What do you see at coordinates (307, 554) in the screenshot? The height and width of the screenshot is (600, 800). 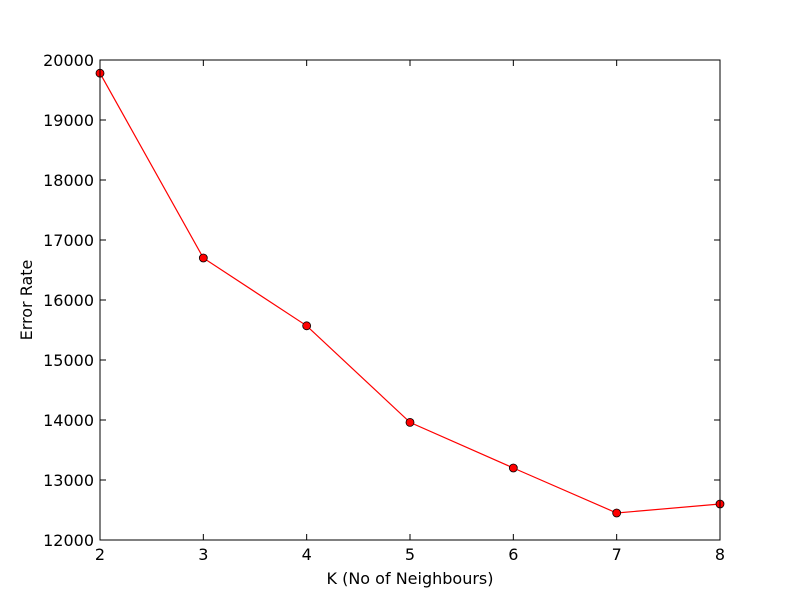 I see `x-tick-label: 4` at bounding box center [307, 554].